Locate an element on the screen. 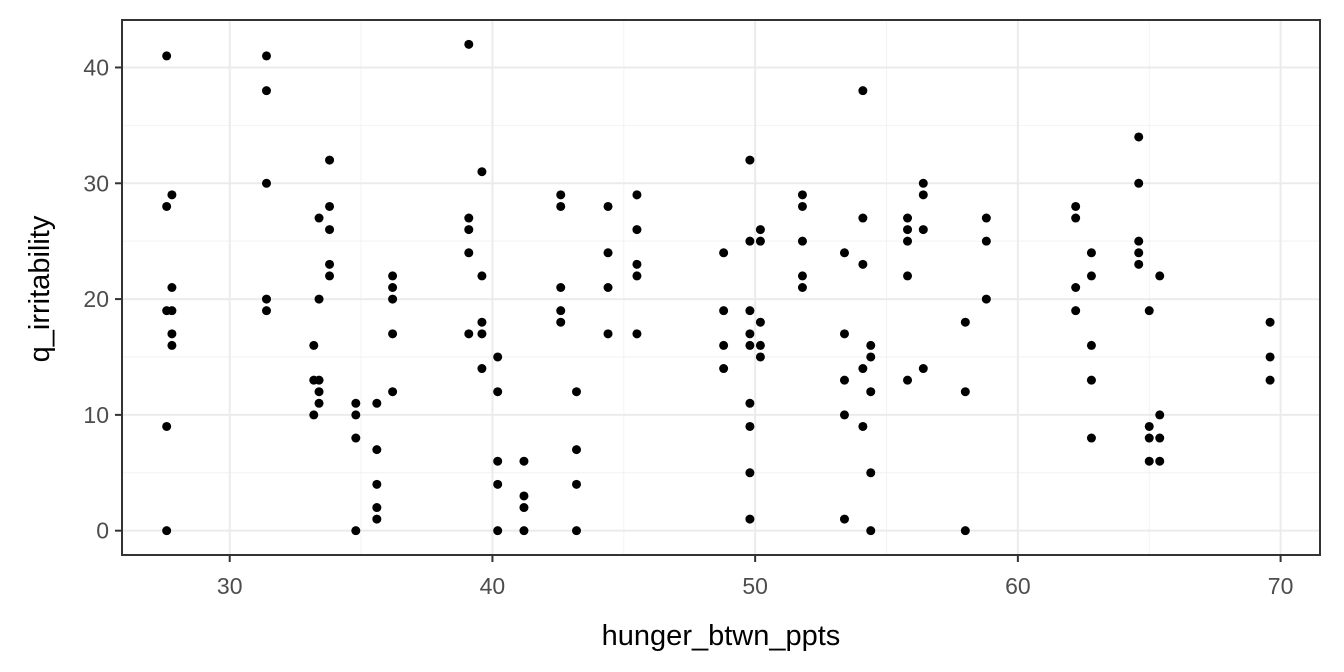 The image size is (1344, 672). x-tick-label: 40 is located at coordinates (493, 586).